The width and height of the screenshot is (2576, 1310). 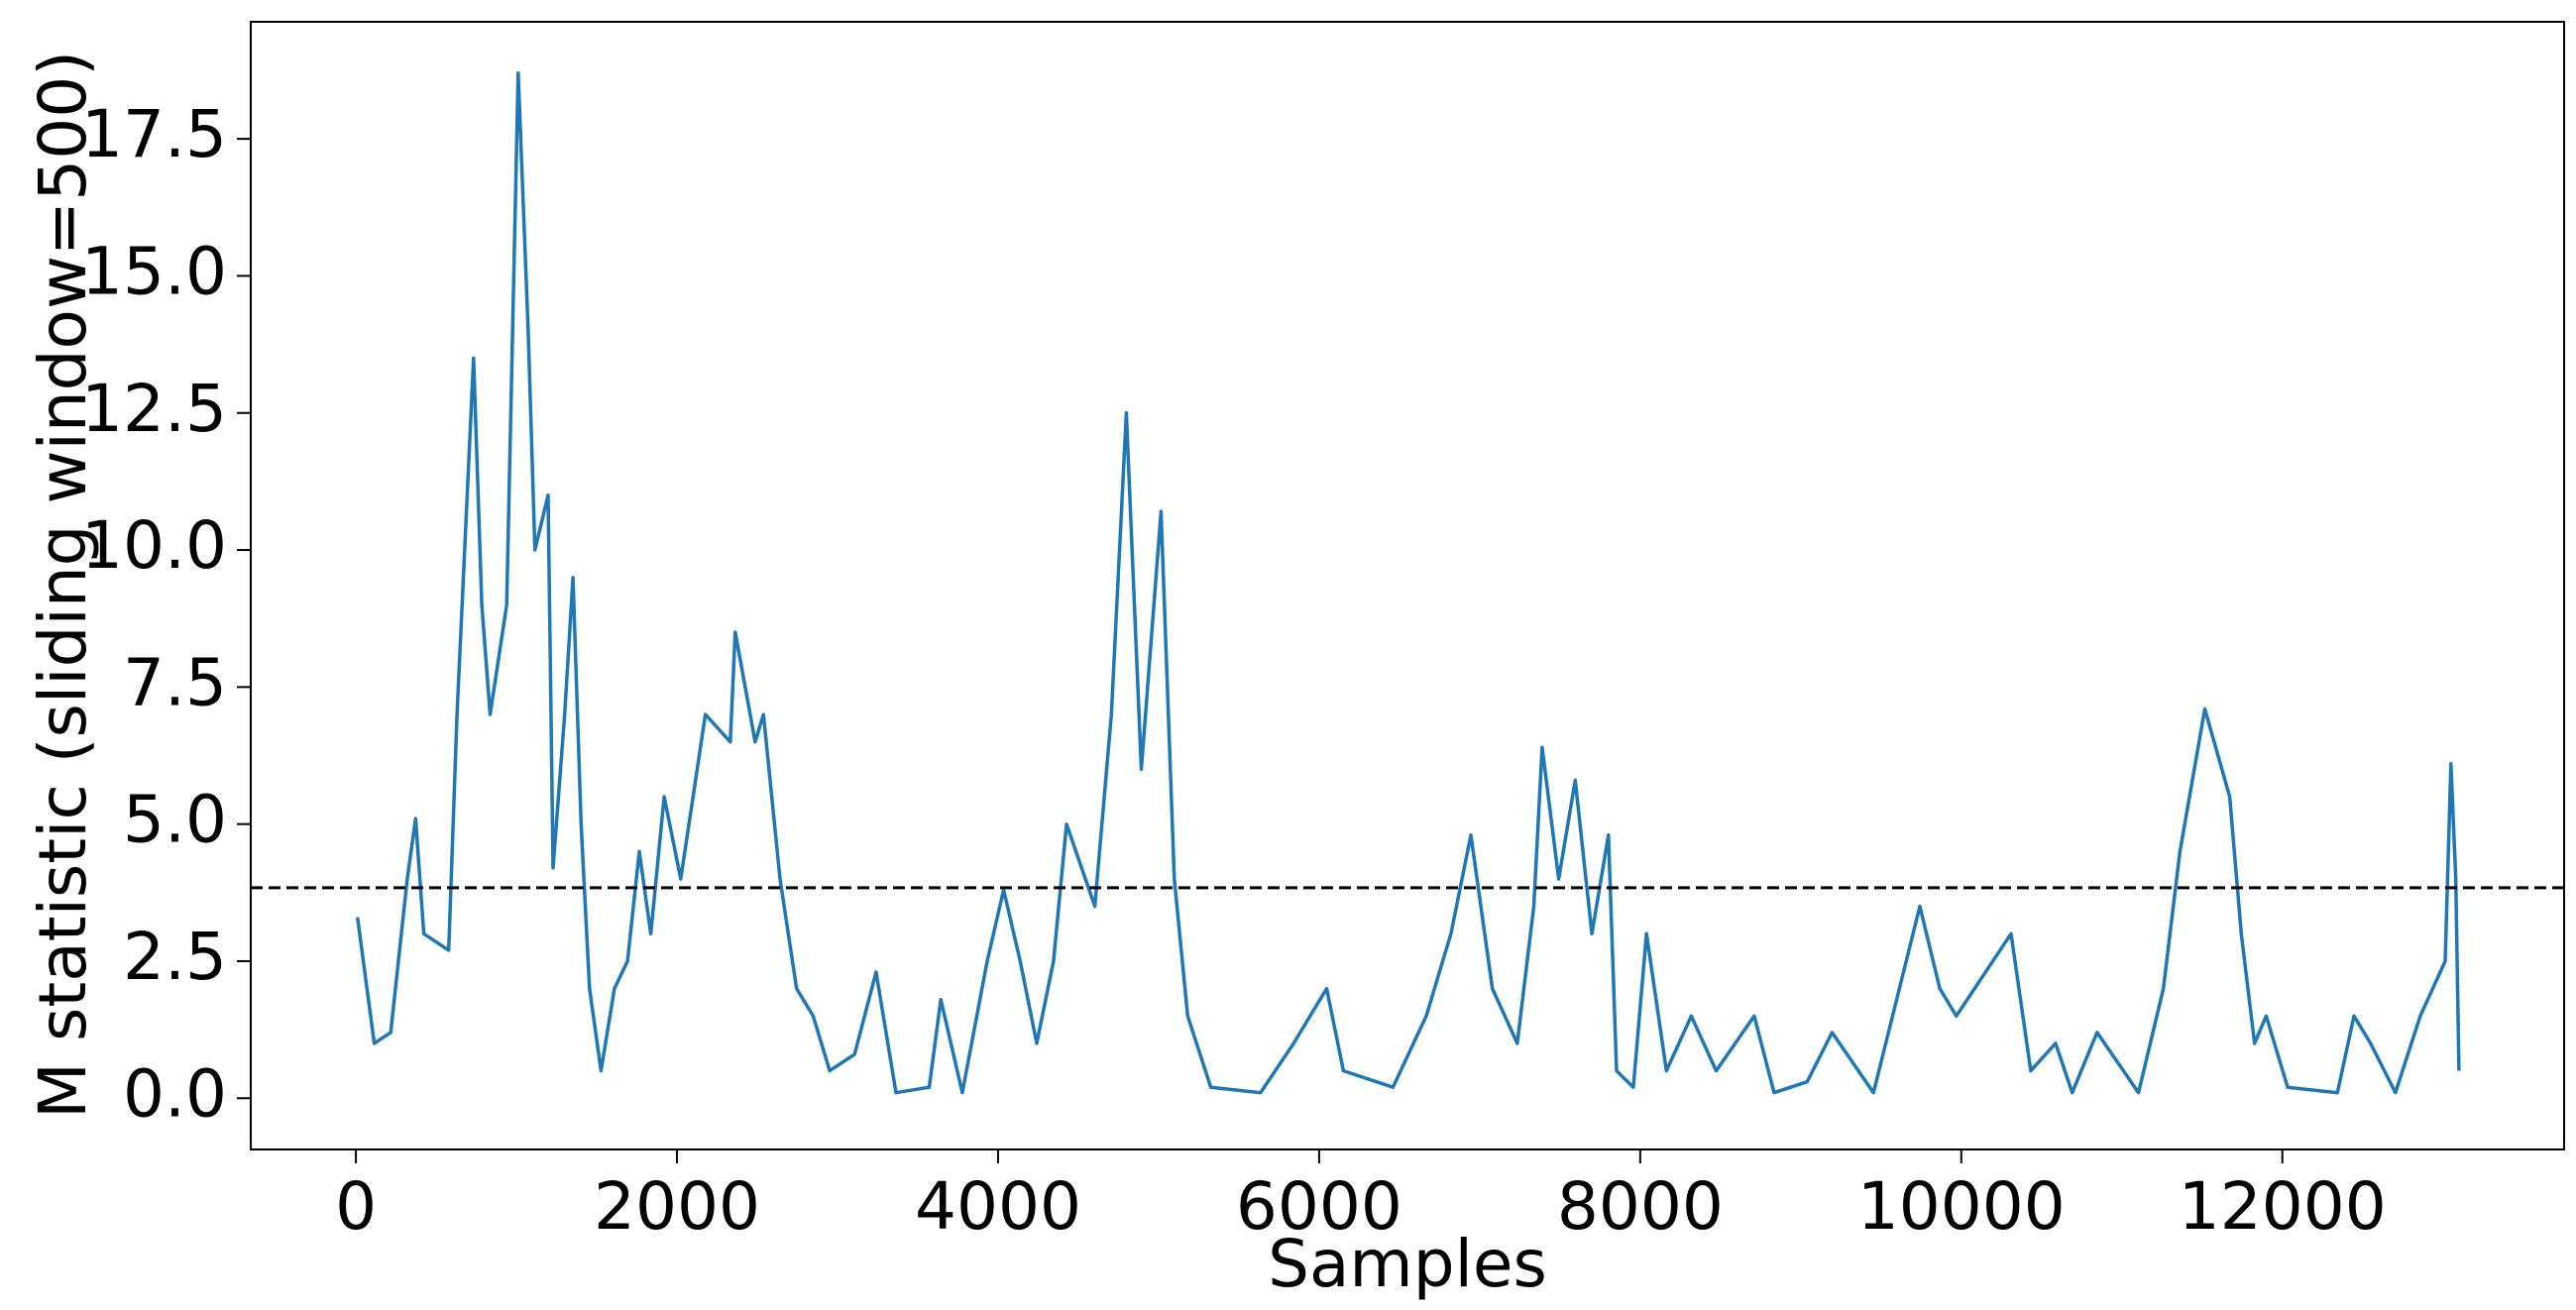 What do you see at coordinates (63, 585) in the screenshot?
I see `y-axis-label: M statistic (sliding window=500)` at bounding box center [63, 585].